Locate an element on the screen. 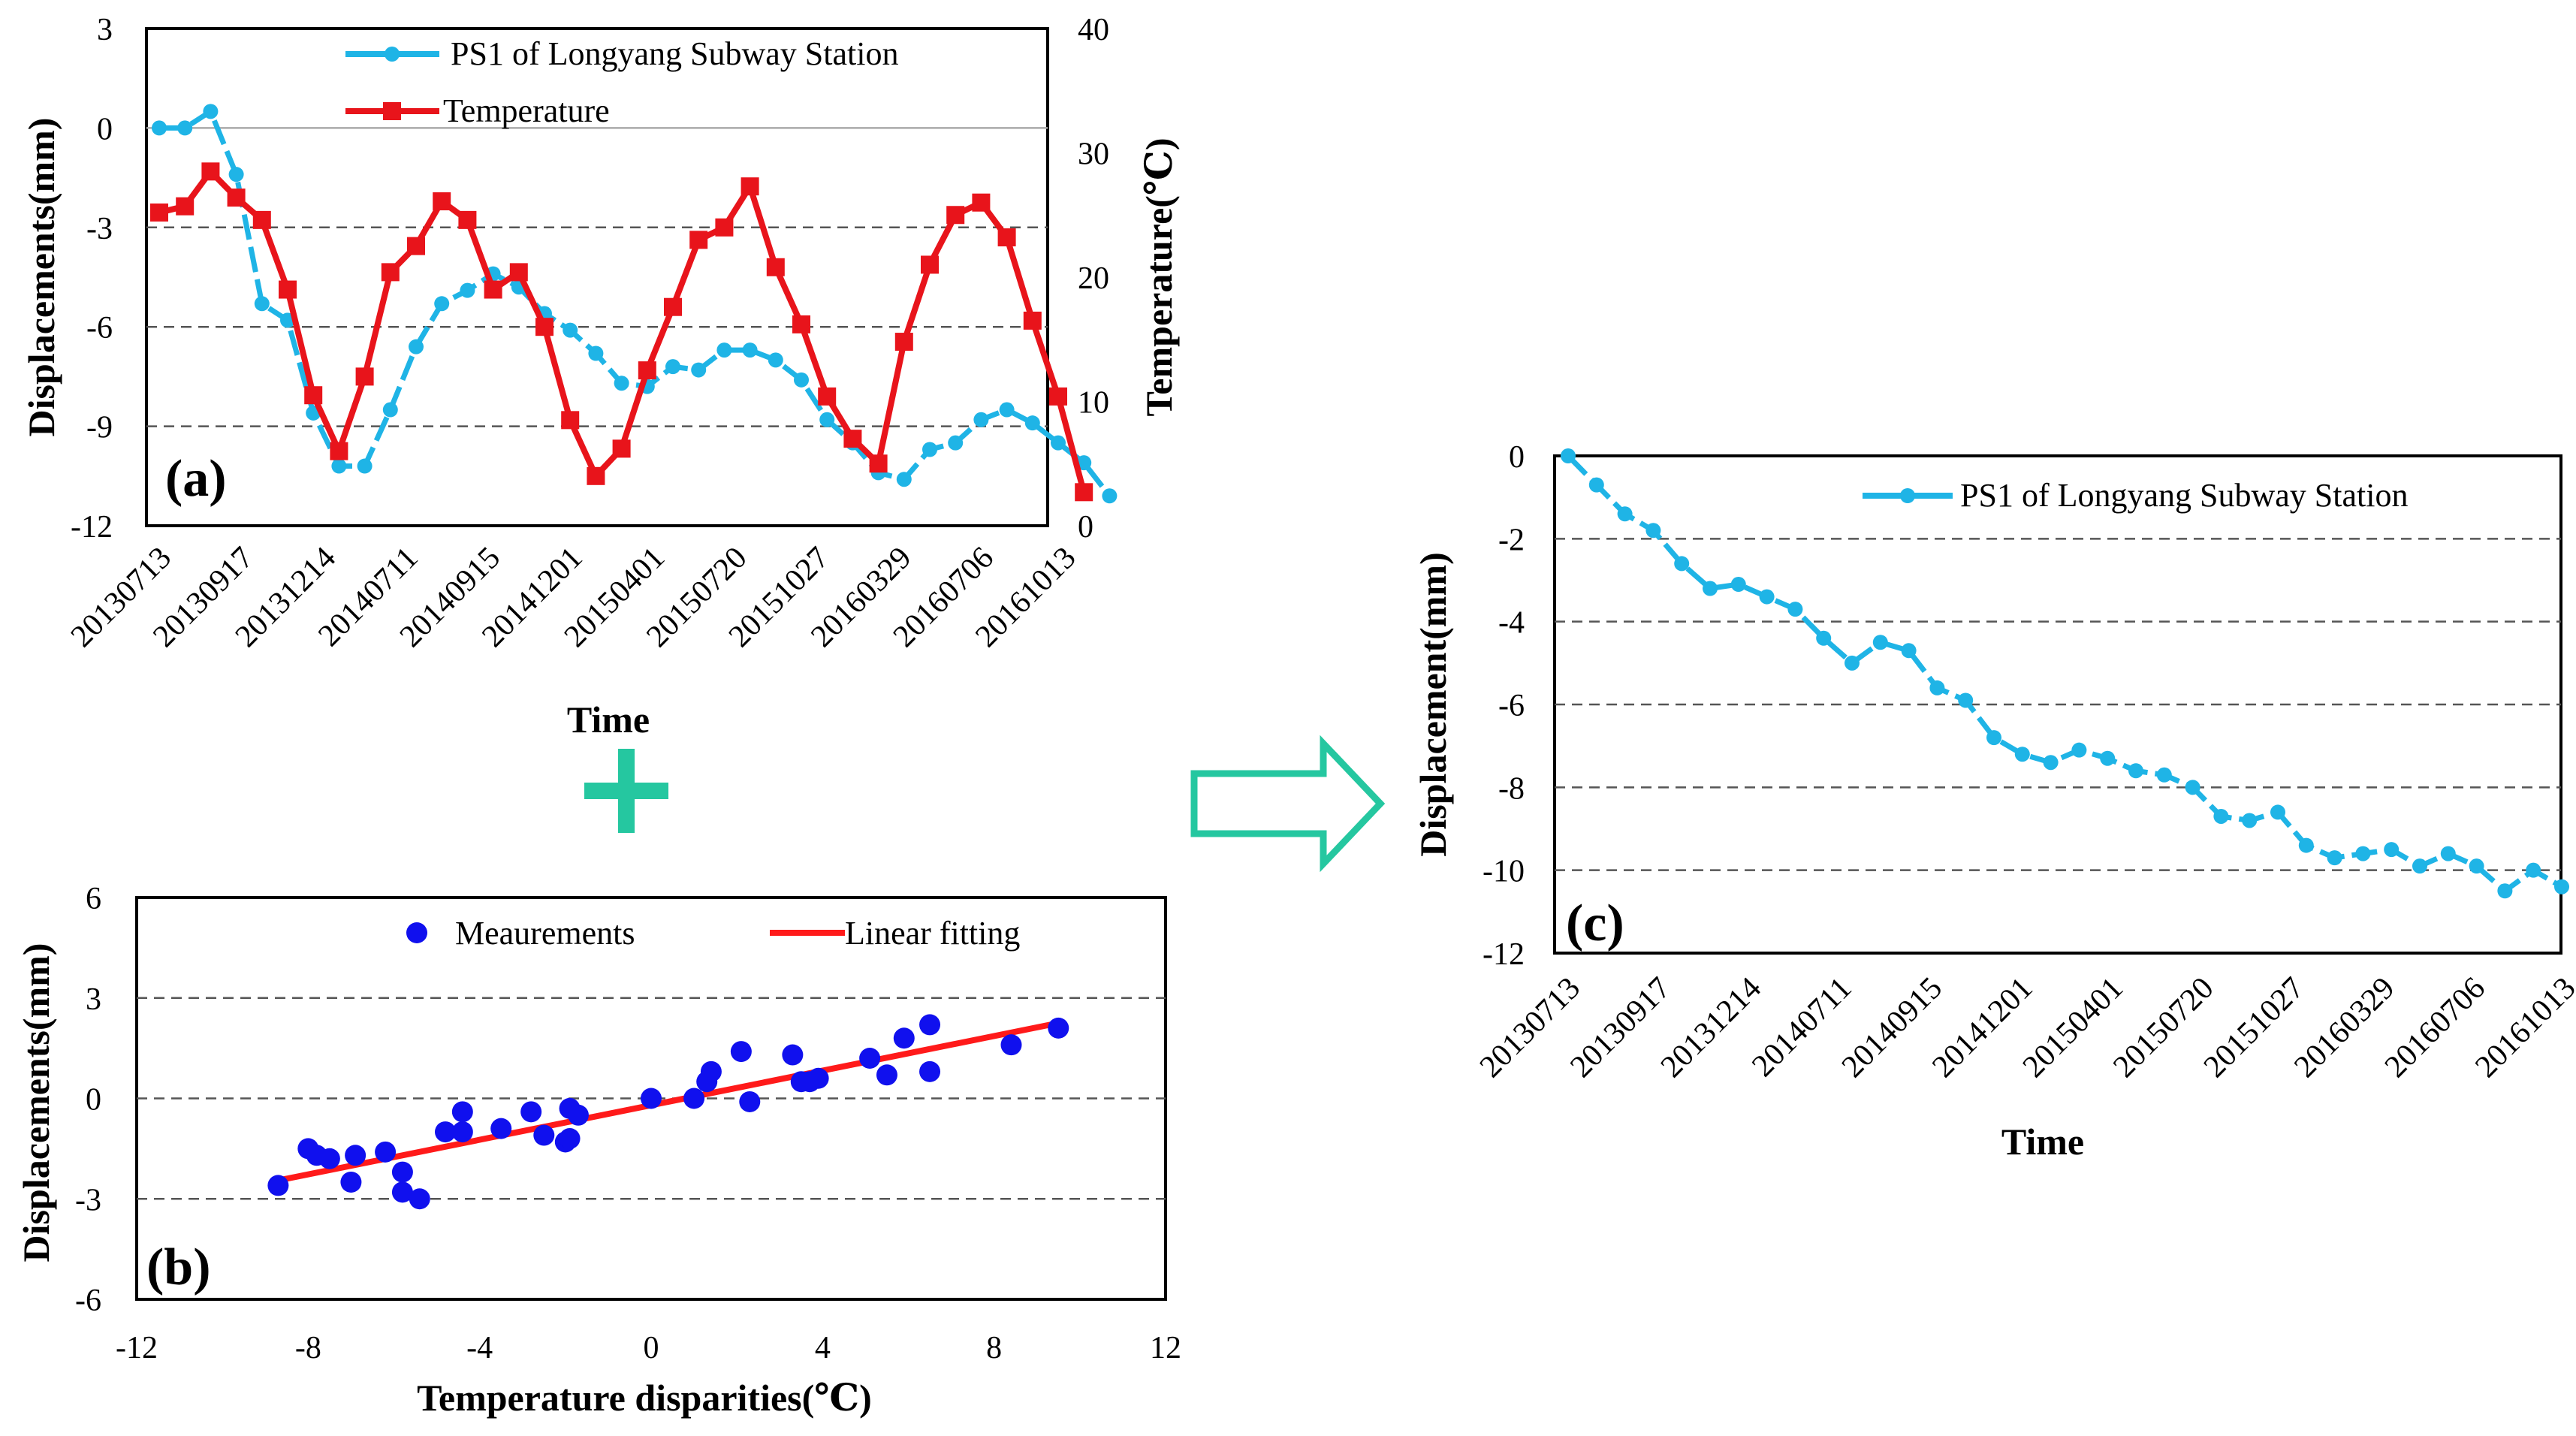  panel-a-y-tick-label: -3 is located at coordinates (99, 229).